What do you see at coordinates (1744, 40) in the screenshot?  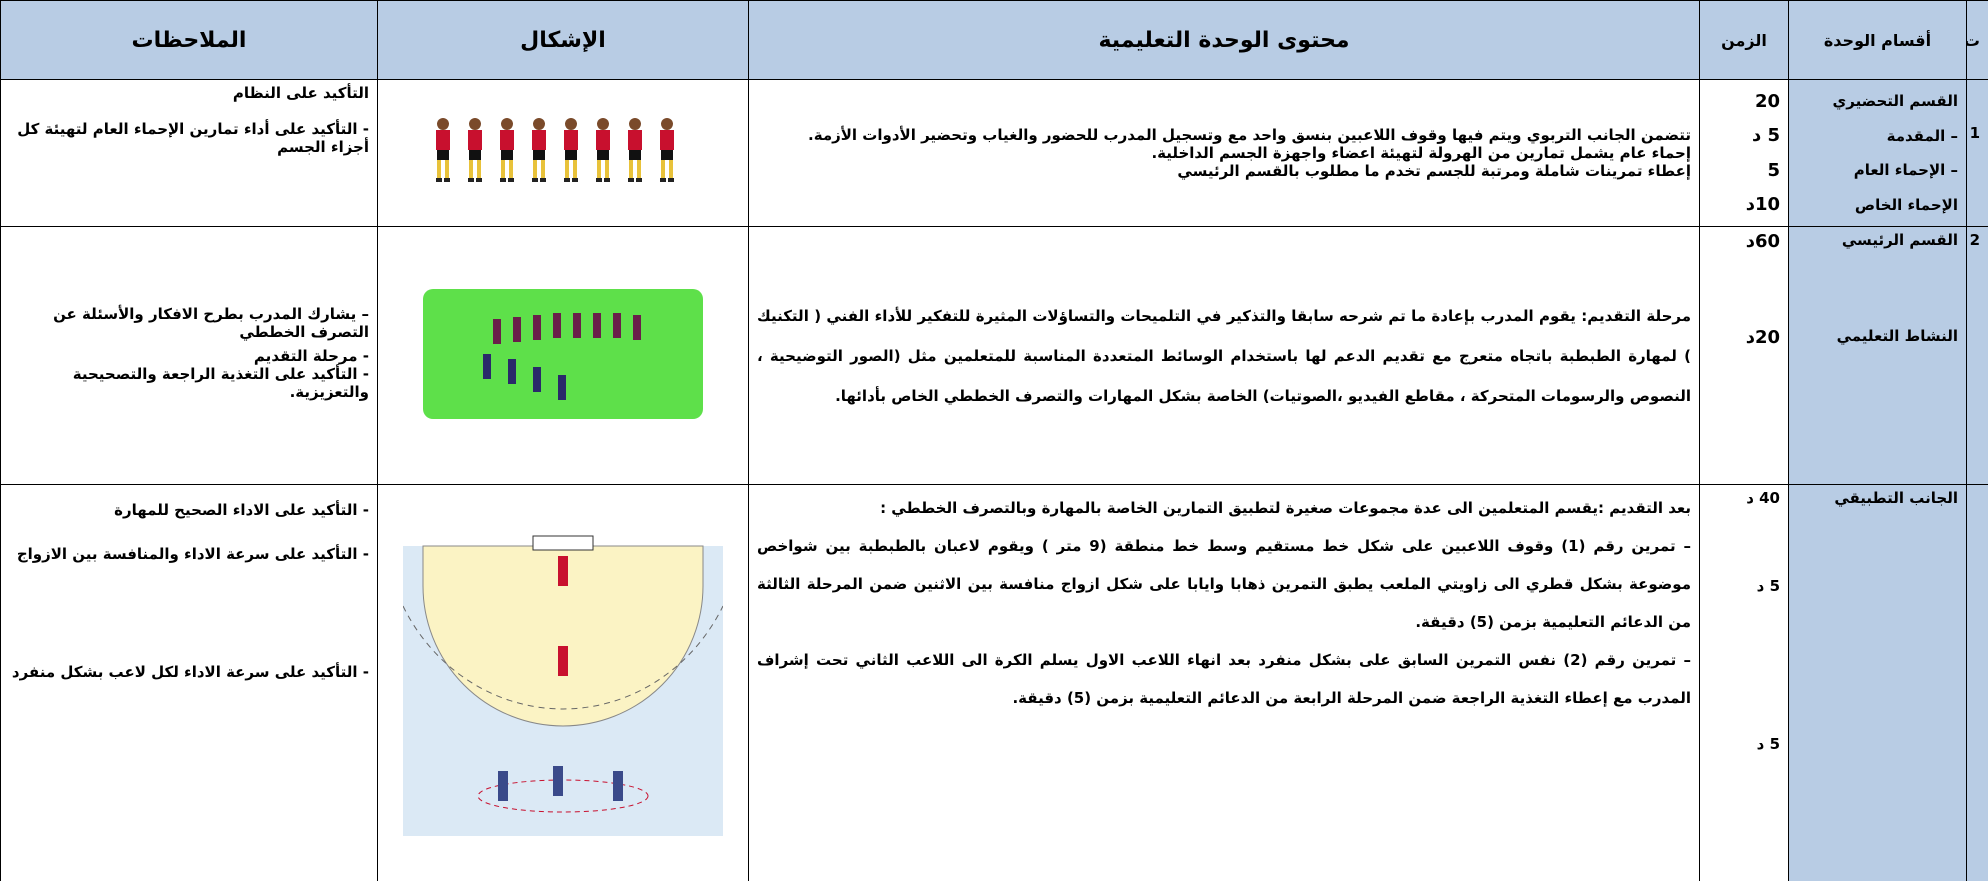 I see `header-cell: الزمن` at bounding box center [1744, 40].